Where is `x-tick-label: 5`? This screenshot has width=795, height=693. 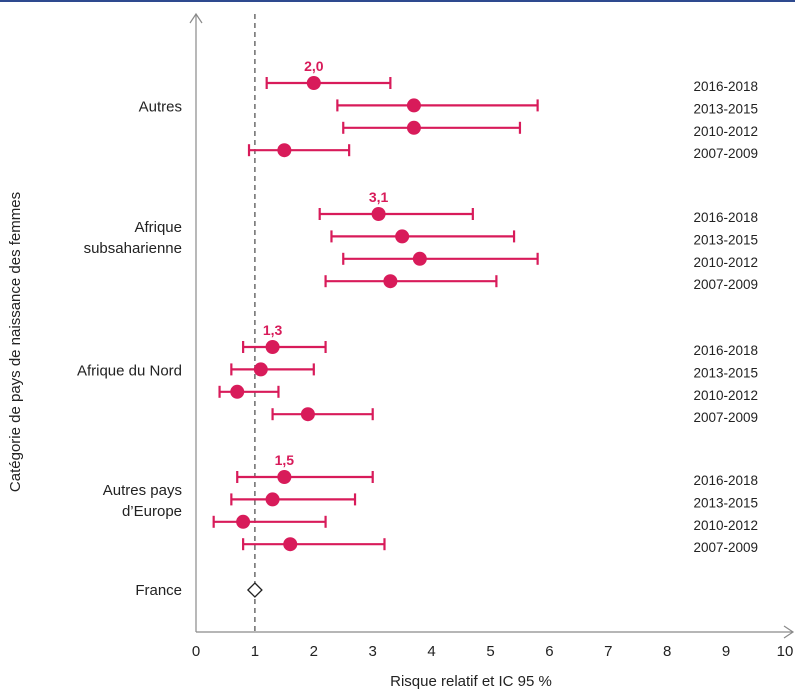
x-tick-label: 5 is located at coordinates (490, 651).